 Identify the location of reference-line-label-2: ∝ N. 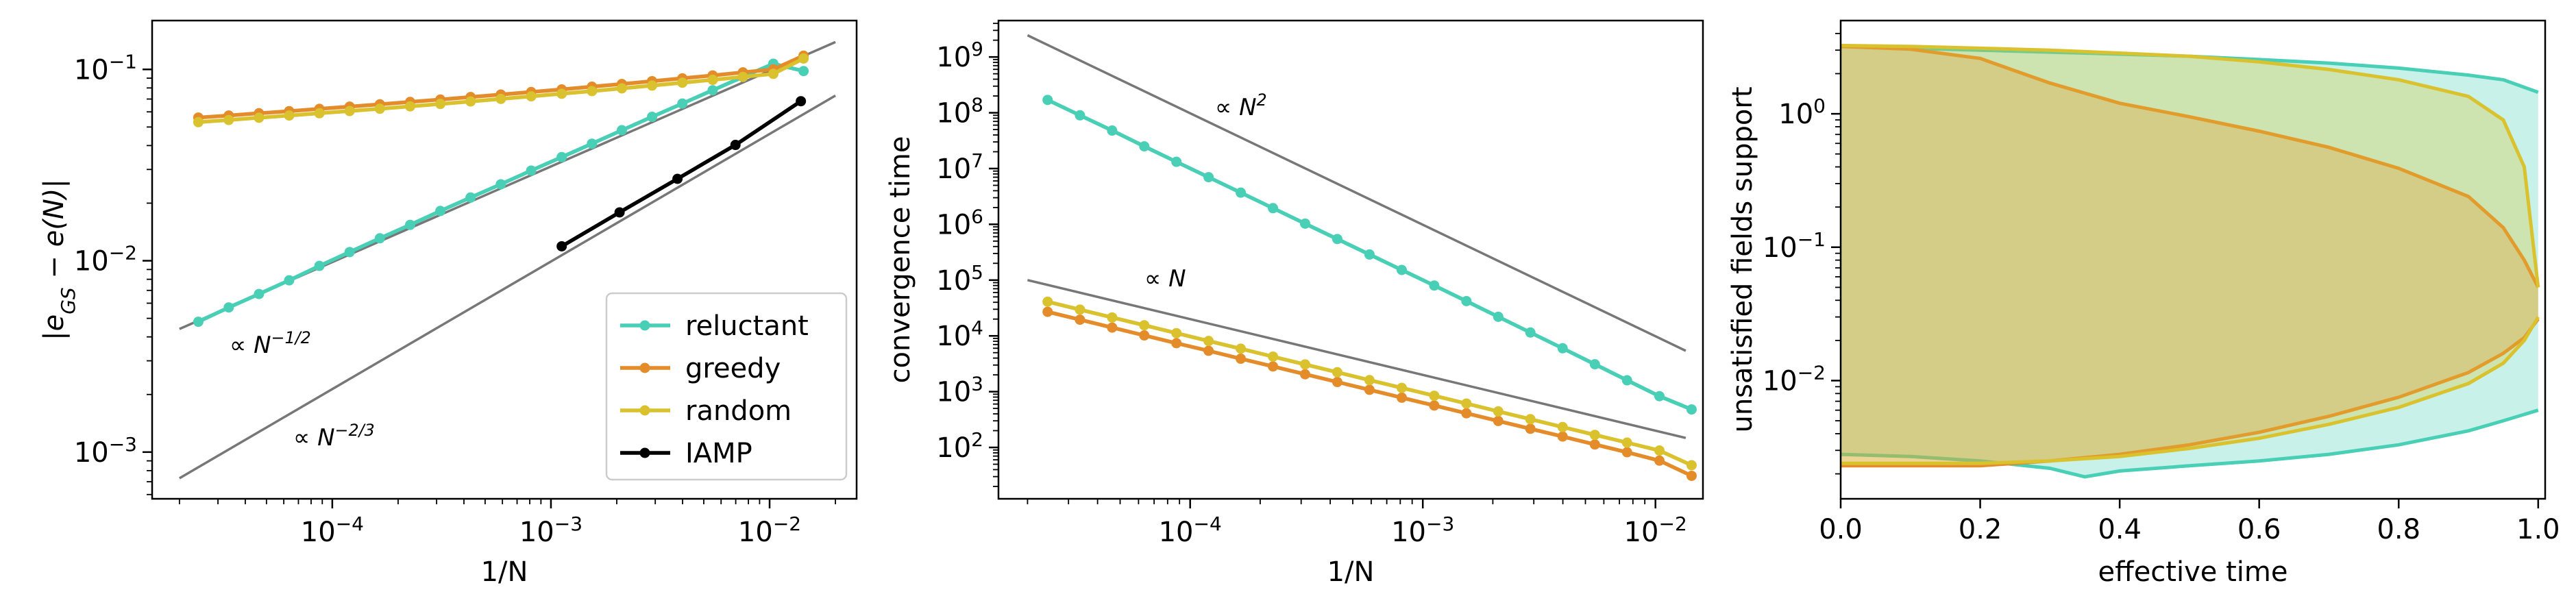
(1165, 279).